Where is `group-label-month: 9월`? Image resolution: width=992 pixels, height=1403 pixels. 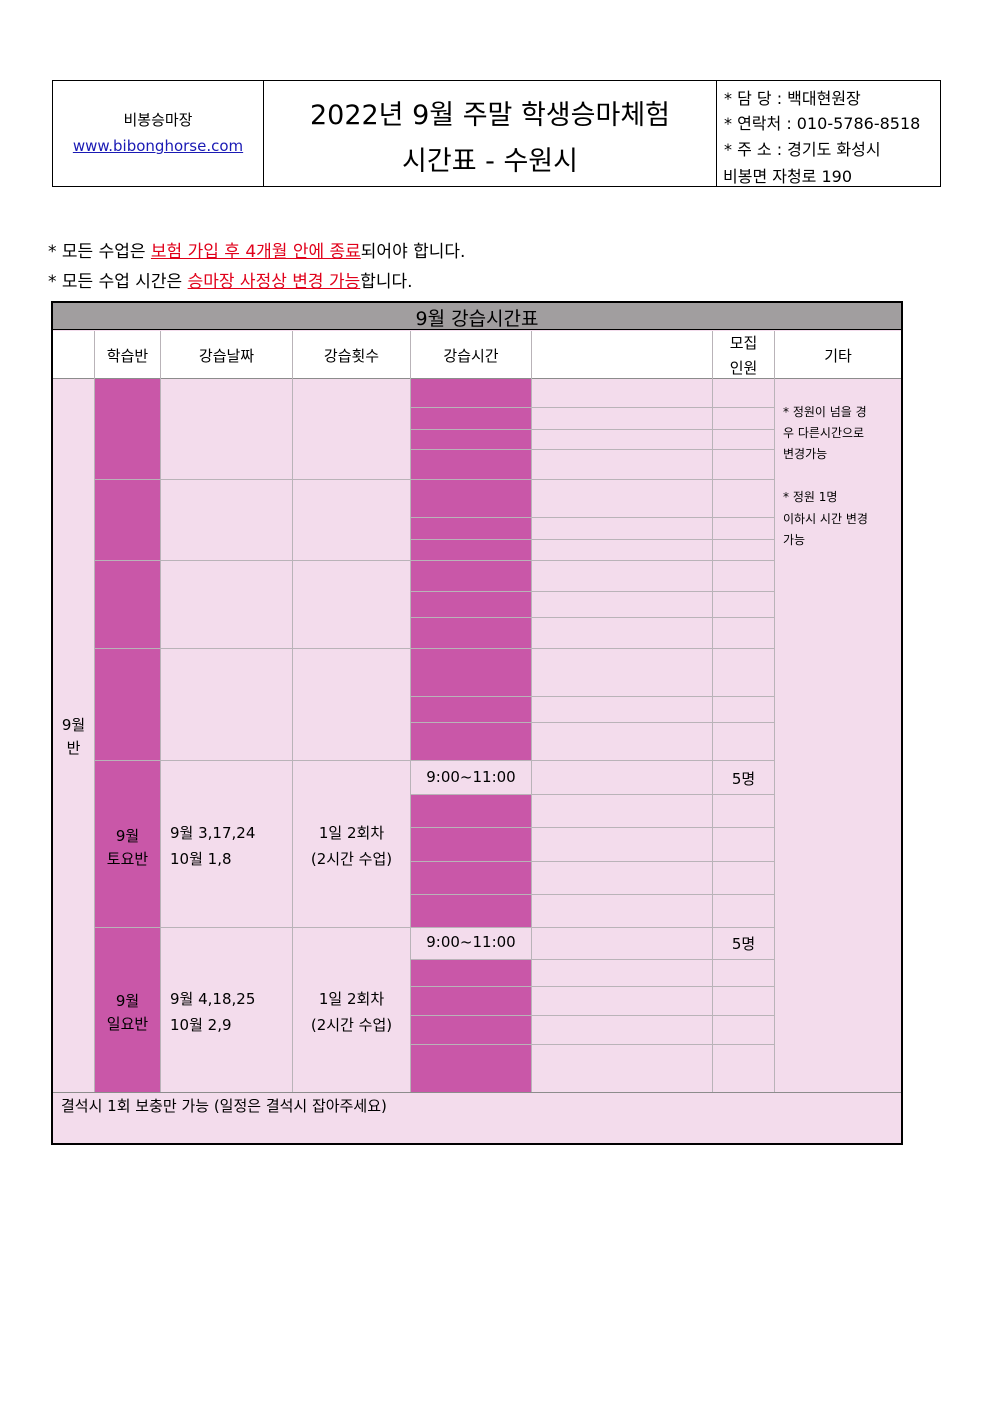 group-label-month: 9월 is located at coordinates (73, 725).